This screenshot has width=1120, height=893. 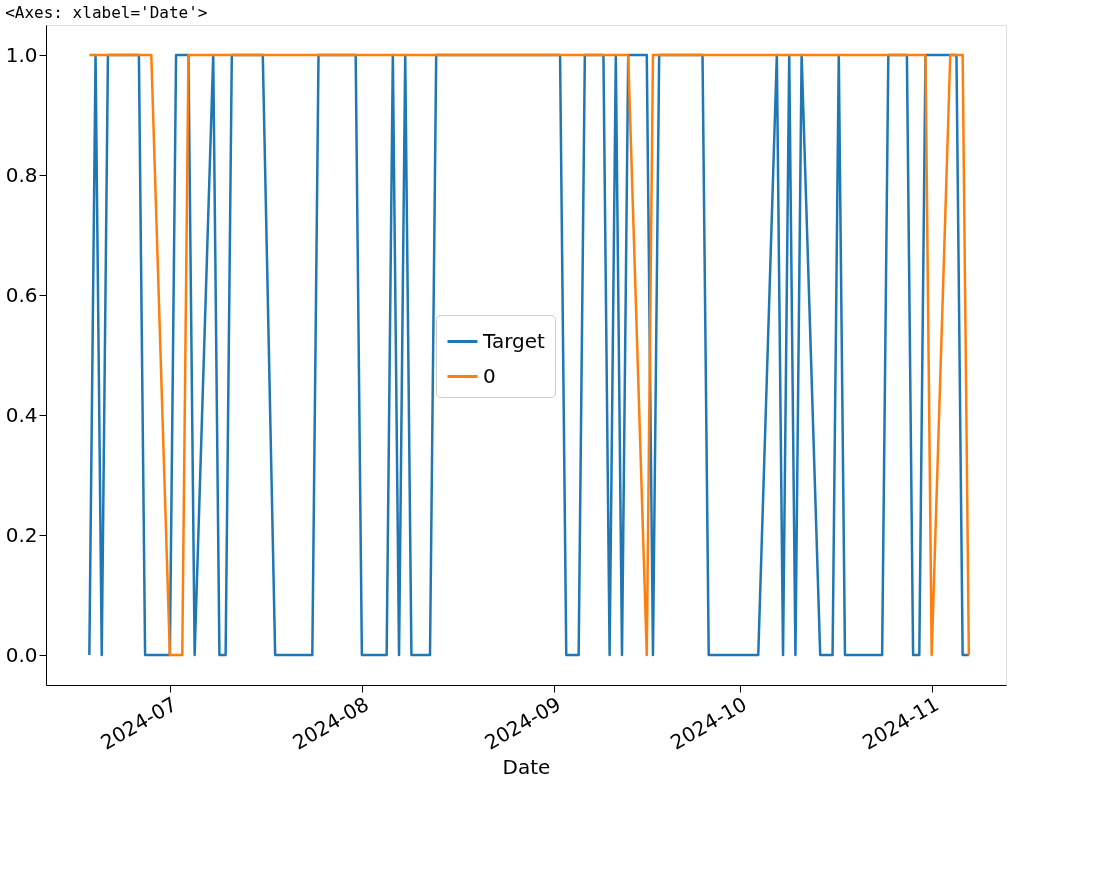 What do you see at coordinates (21, 54) in the screenshot?
I see `y-tick-label: 1.0` at bounding box center [21, 54].